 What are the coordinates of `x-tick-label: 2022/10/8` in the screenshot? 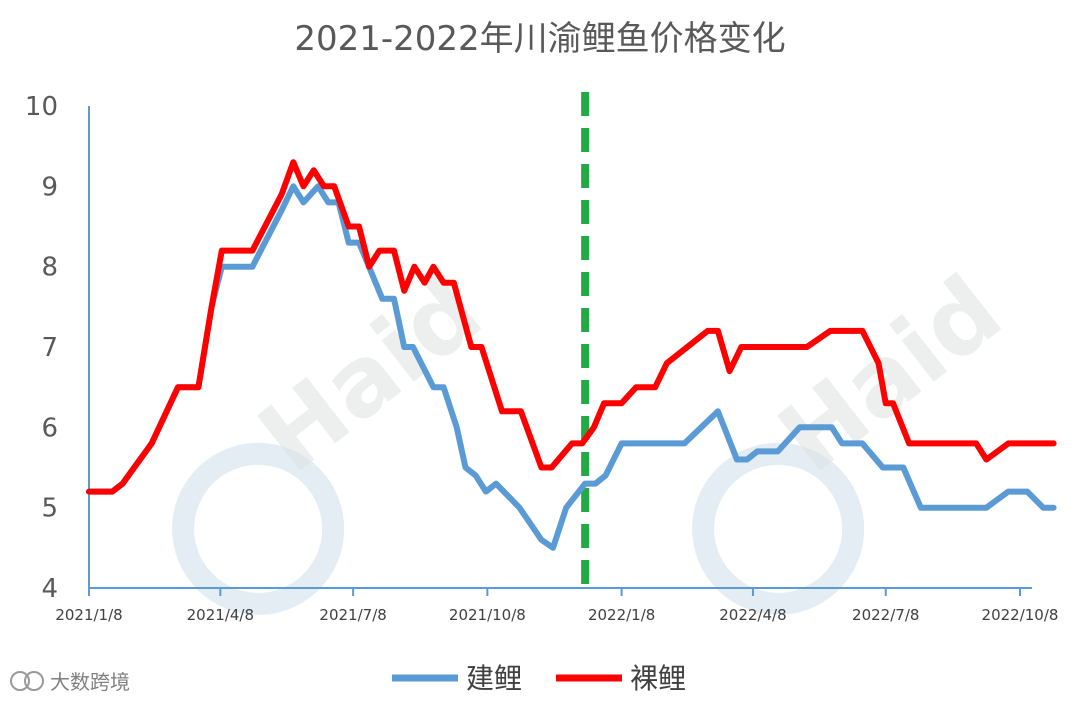 It's located at (1020, 615).